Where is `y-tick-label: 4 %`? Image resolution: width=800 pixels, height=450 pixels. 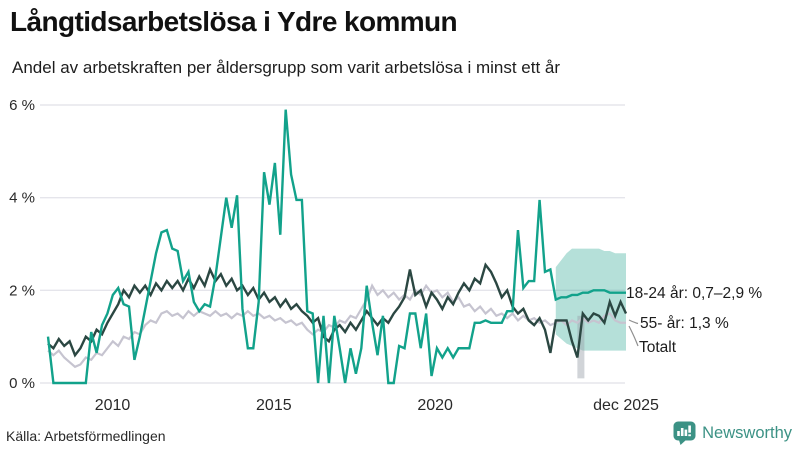 y-tick-label: 4 % is located at coordinates (22, 198).